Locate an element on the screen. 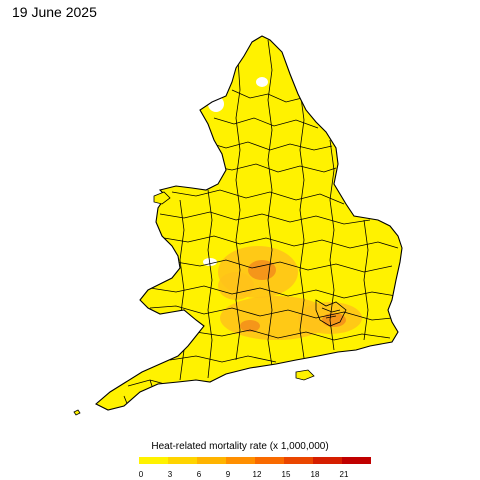  legend-tick-label: 3 is located at coordinates (170, 474).